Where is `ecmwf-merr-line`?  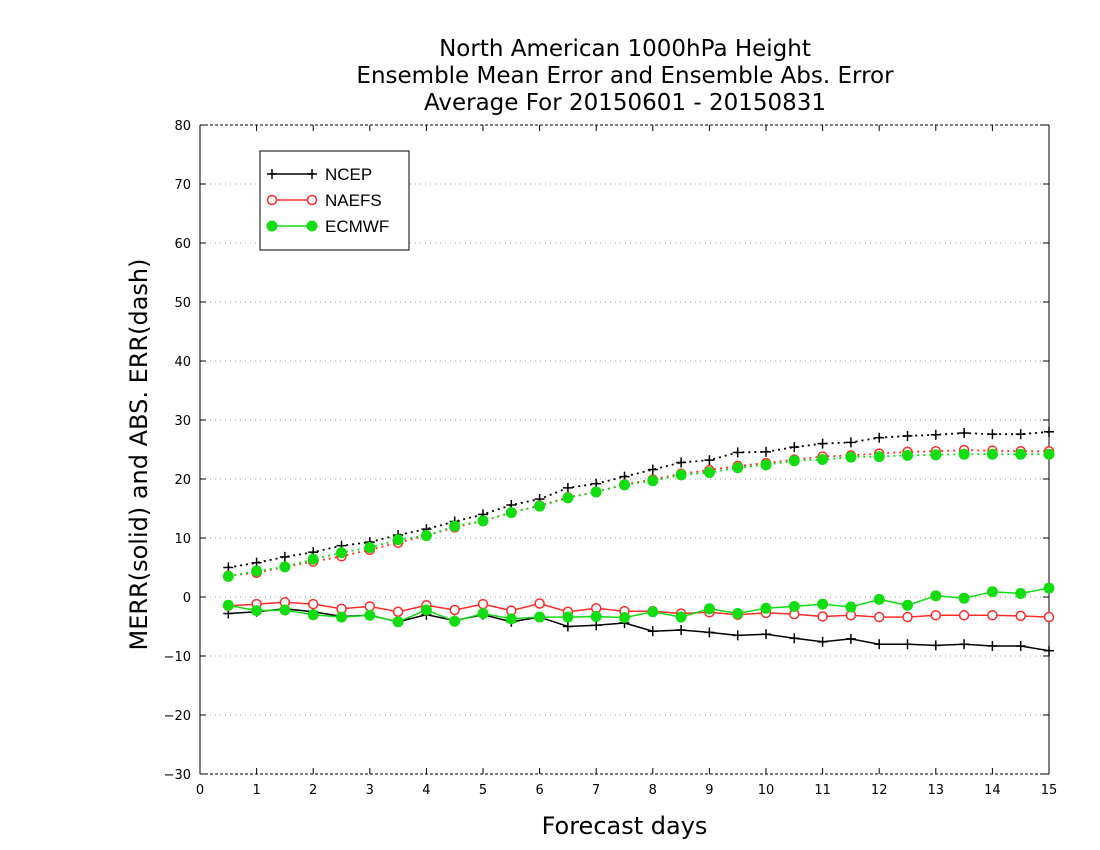 ecmwf-merr-line is located at coordinates (639, 605).